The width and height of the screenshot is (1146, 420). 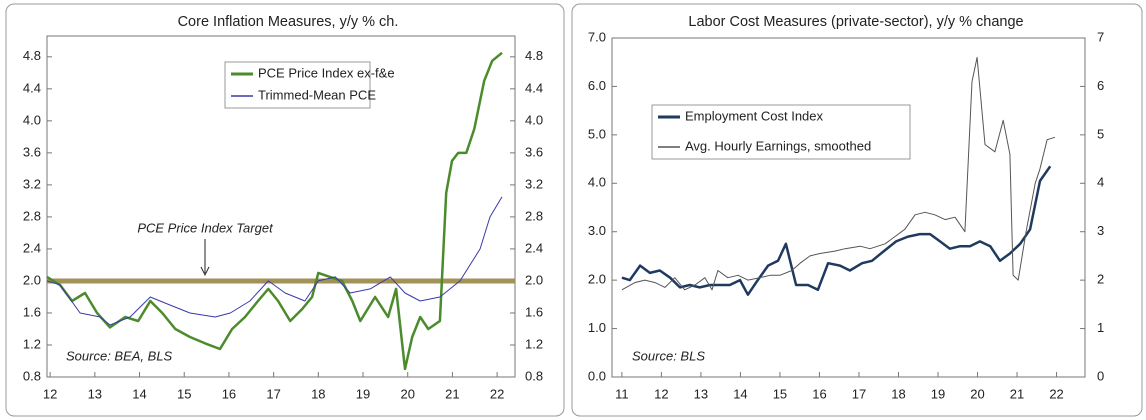 What do you see at coordinates (1100, 182) in the screenshot?
I see `y2-tick-label: 4` at bounding box center [1100, 182].